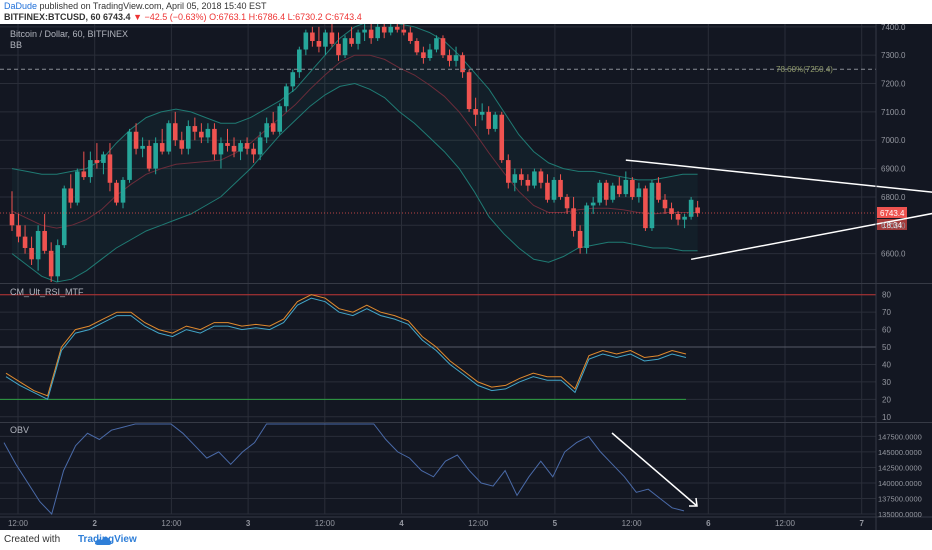 The height and width of the screenshot is (550, 932). Describe the element at coordinates (886, 399) in the screenshot. I see `rsi-tick-label: 20` at that location.